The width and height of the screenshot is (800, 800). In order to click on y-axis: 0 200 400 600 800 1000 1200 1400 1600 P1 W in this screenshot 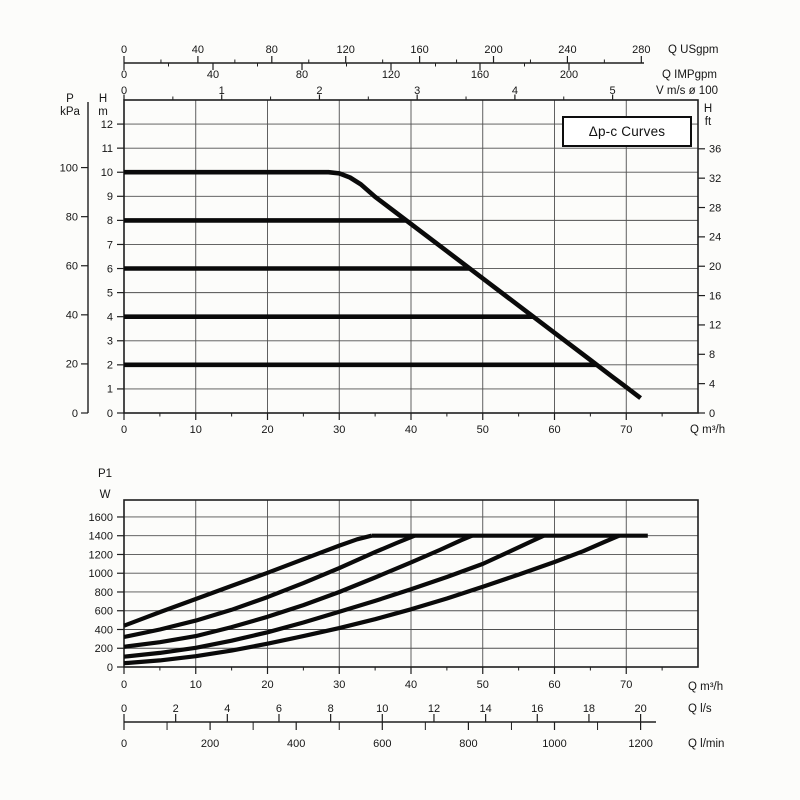, I will do `click(106, 571)`.